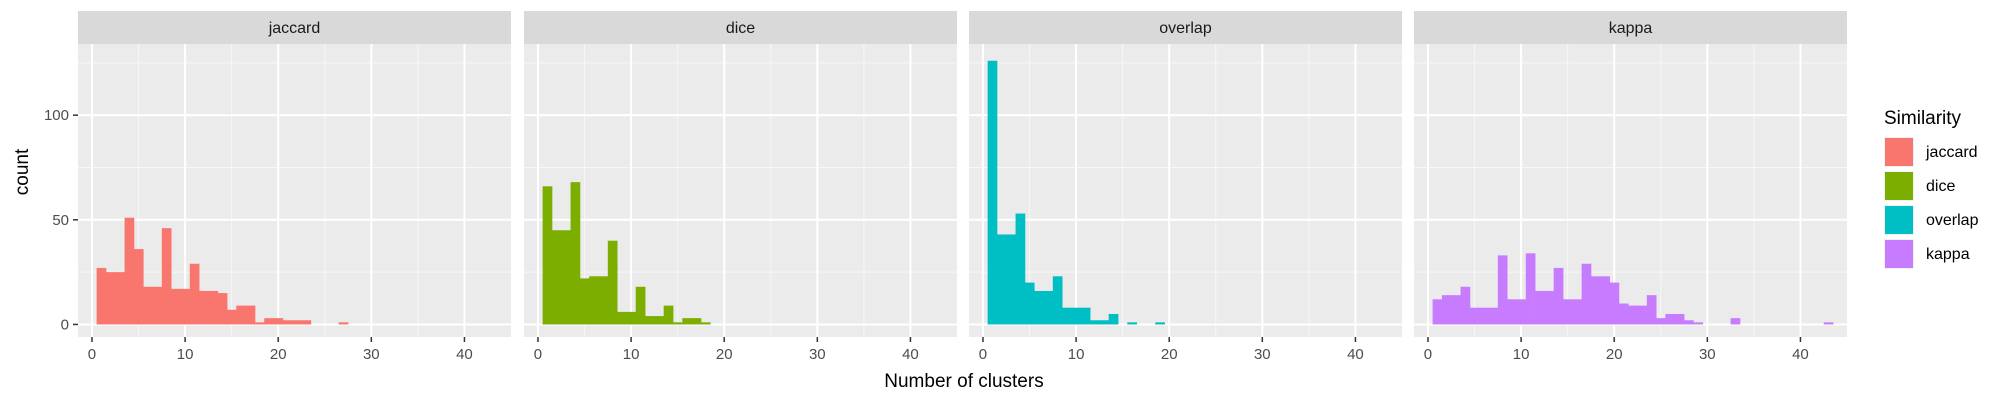 The height and width of the screenshot is (400, 2000). I want to click on legend-title: Similarity, so click(1923, 118).